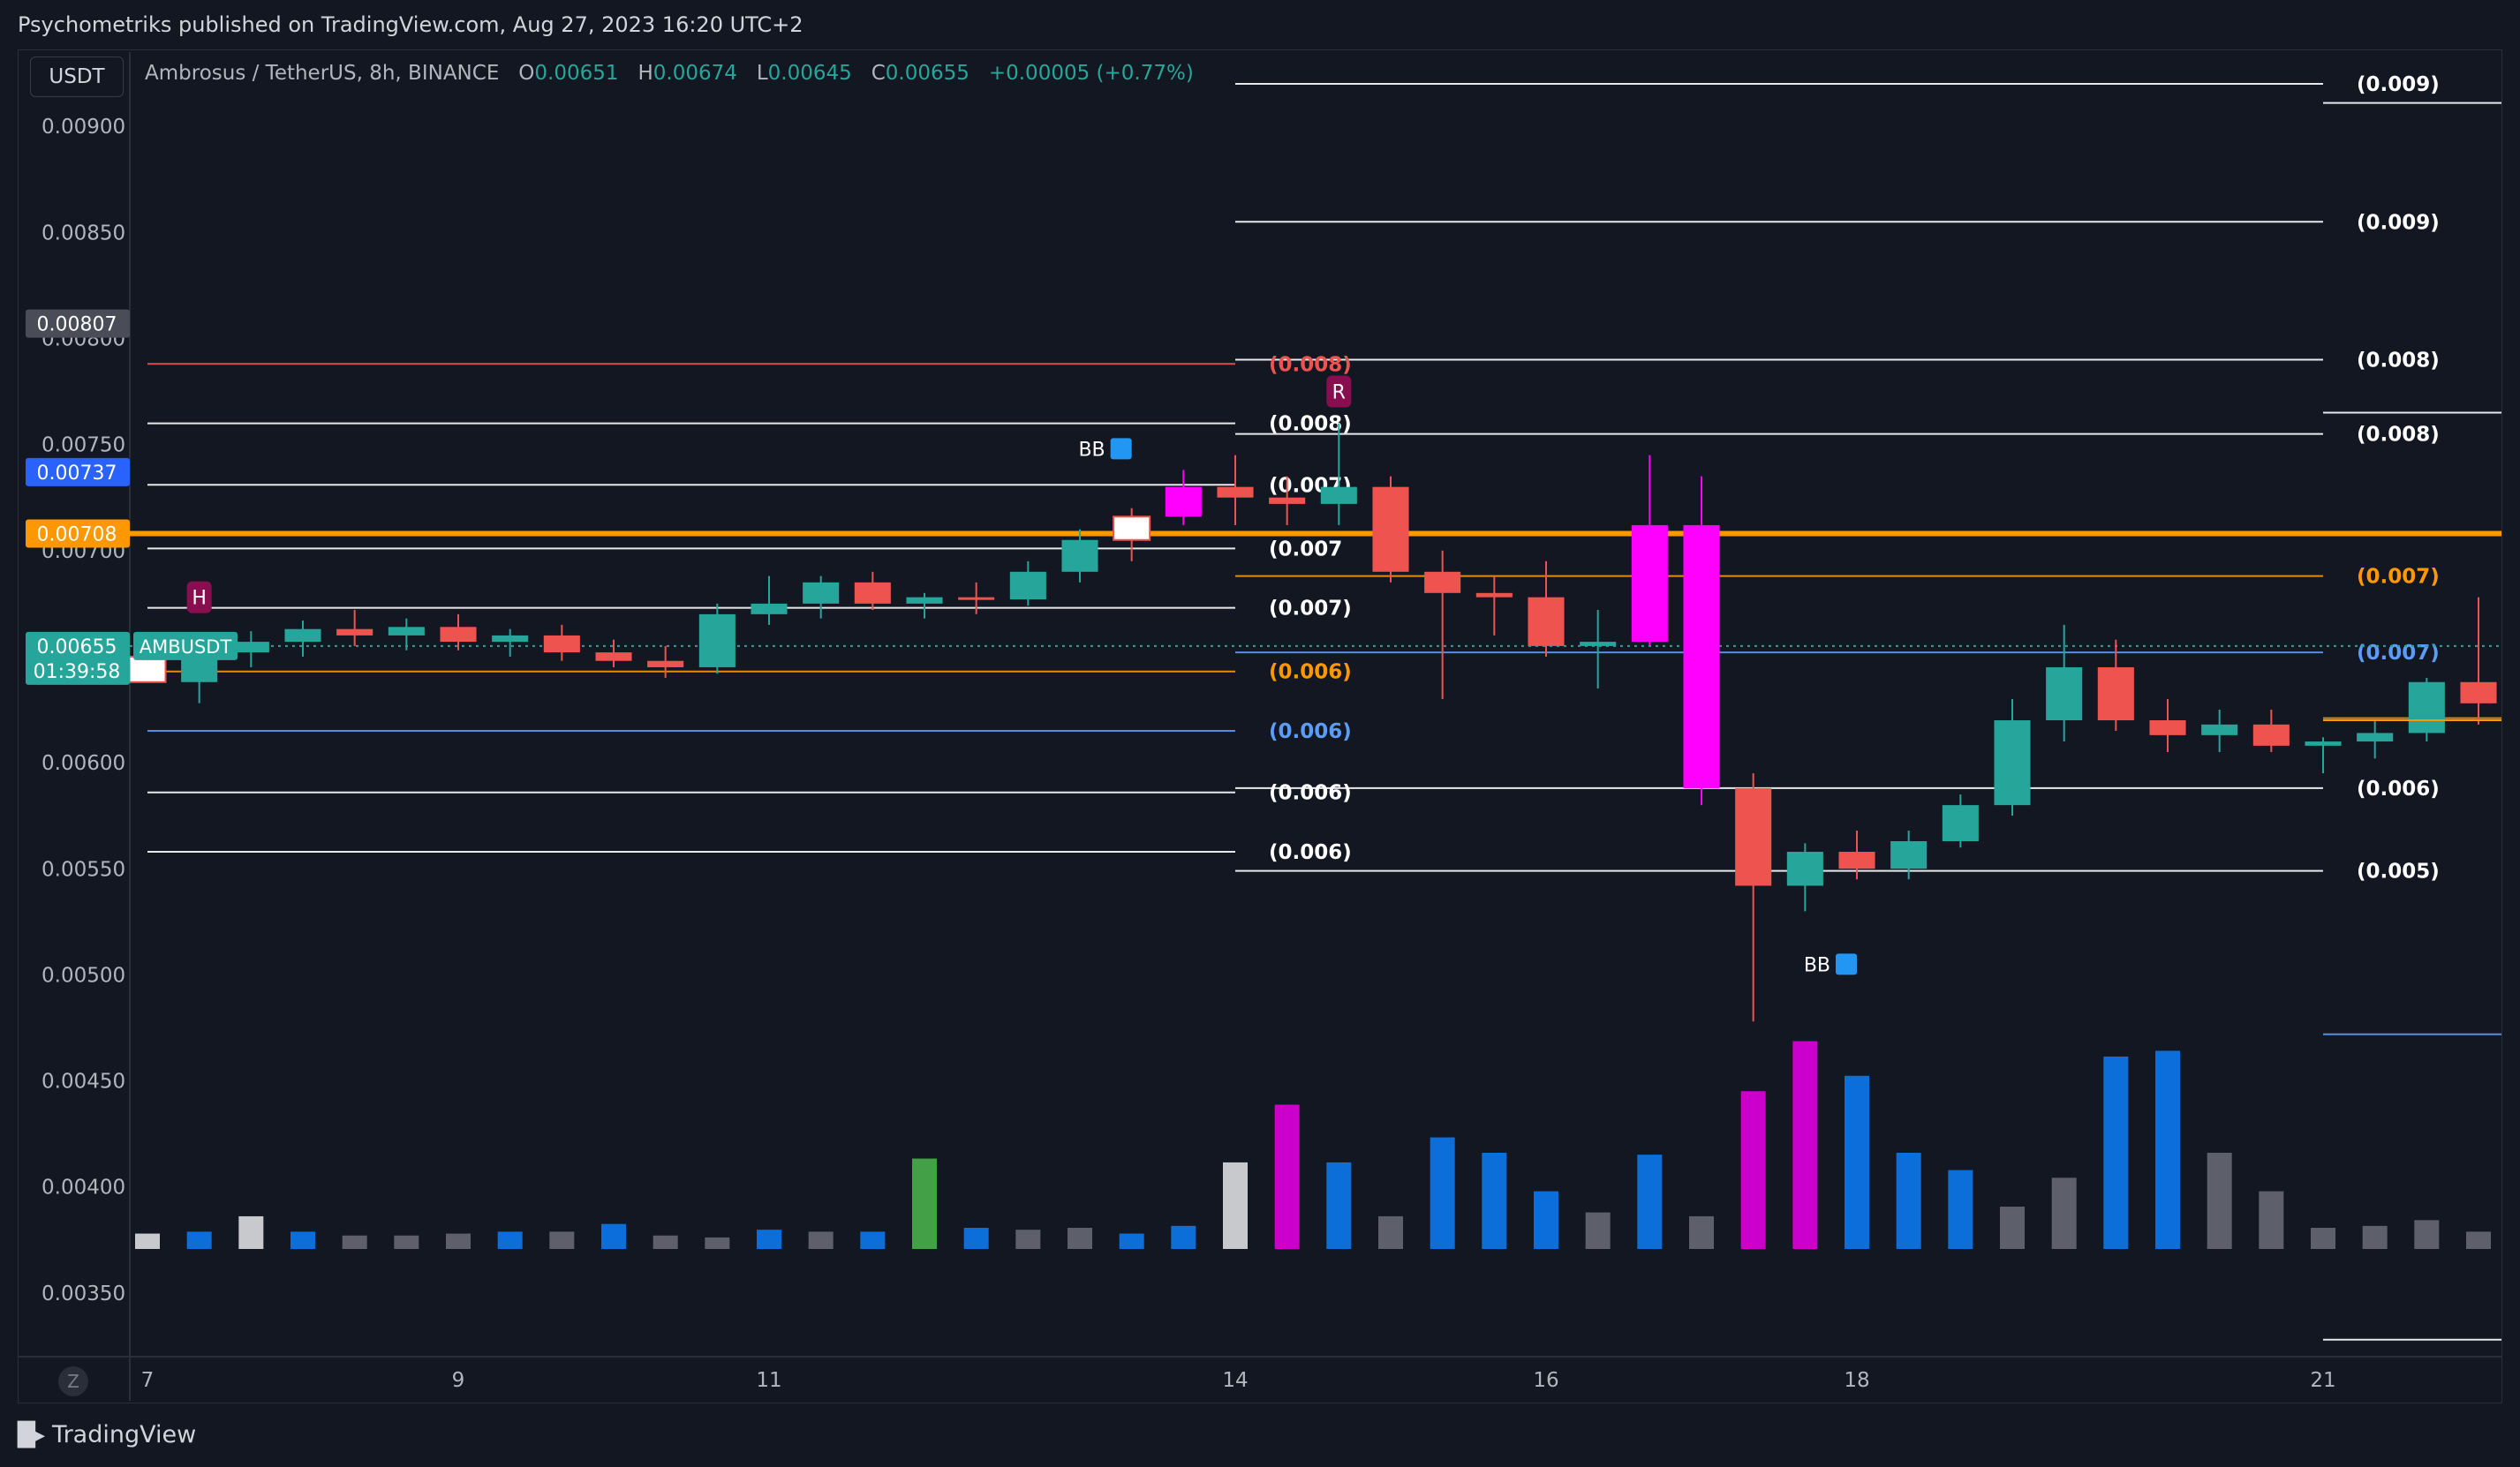 This screenshot has width=2520, height=1467. I want to click on y-tick-label: 0.00600, so click(83, 763).